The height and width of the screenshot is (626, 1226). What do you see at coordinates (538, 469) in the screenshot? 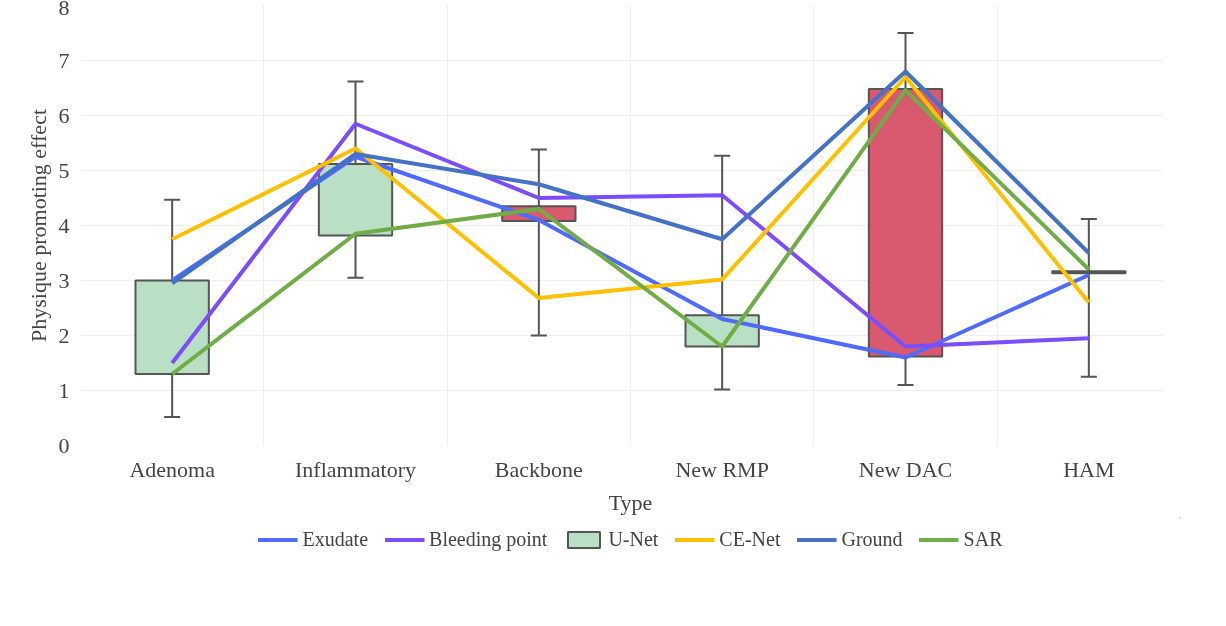
I see `x-tick-label: Backbone` at bounding box center [538, 469].